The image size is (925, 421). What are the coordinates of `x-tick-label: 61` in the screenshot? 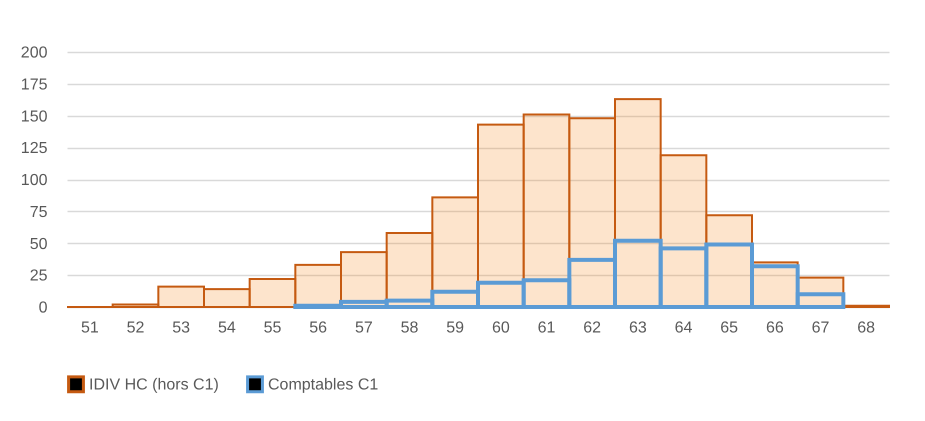 It's located at (547, 328).